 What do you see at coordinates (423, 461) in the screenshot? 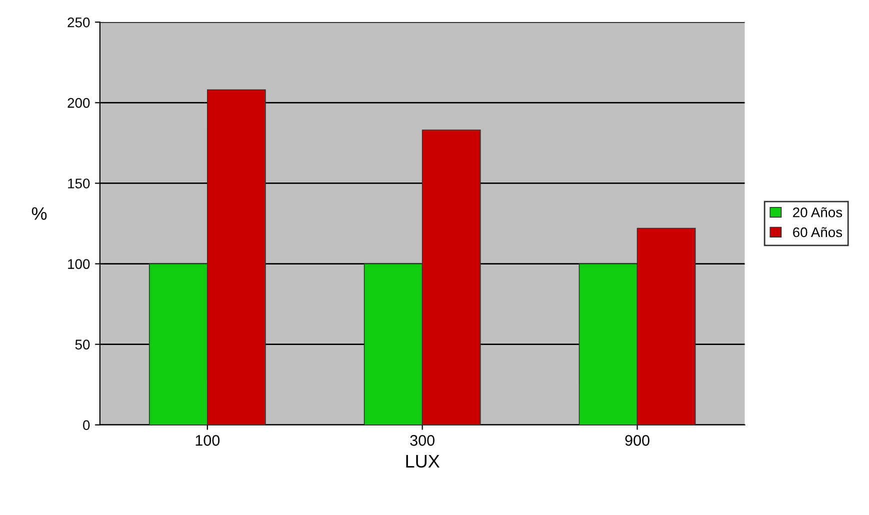
I see `x-axis-title: LUX` at bounding box center [423, 461].